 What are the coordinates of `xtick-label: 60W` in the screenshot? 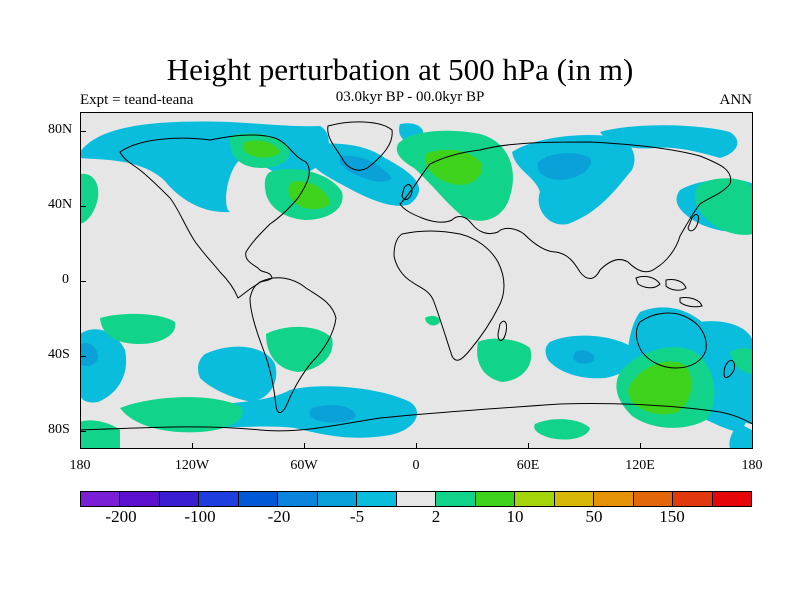 It's located at (304, 465).